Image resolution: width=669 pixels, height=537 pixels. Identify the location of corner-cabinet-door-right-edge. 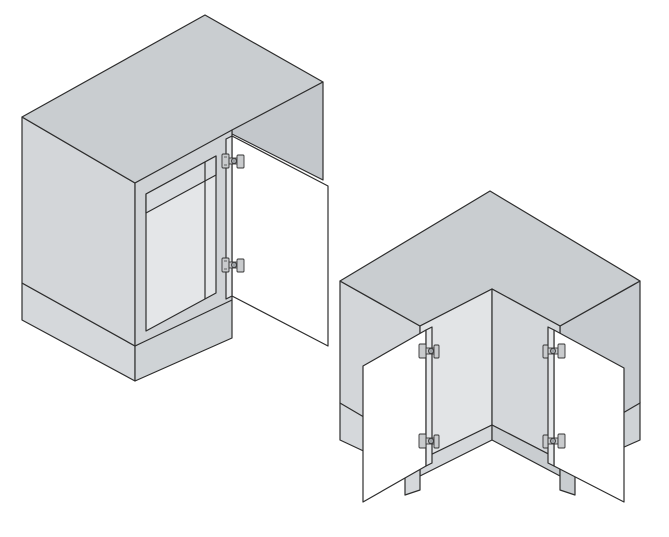
(551, 396).